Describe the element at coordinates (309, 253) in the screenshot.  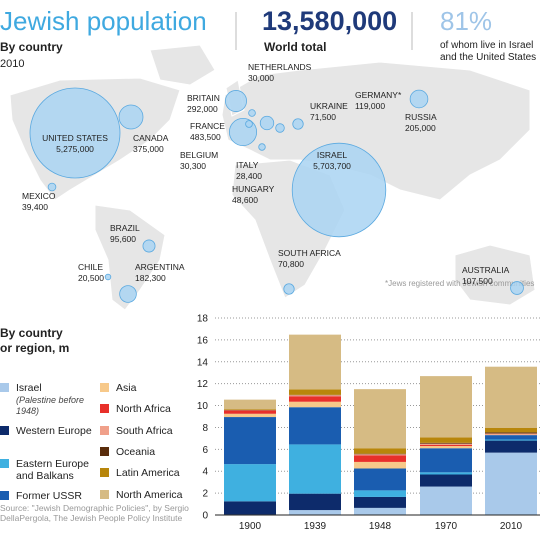
I see `country-label: SOUTH AFRICA` at that location.